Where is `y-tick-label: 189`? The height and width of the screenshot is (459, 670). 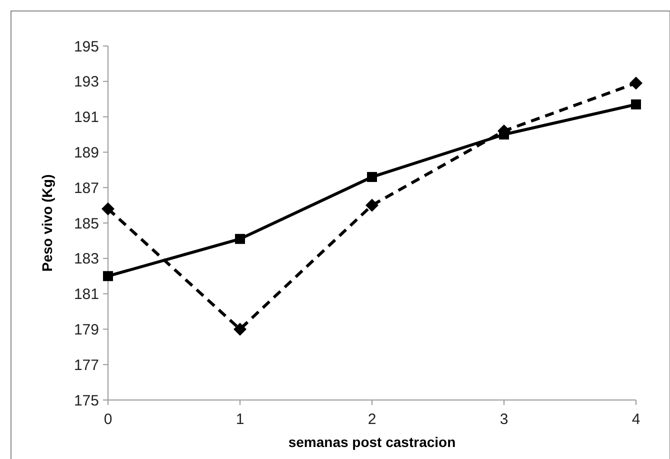
y-tick-label: 189 is located at coordinates (86, 153).